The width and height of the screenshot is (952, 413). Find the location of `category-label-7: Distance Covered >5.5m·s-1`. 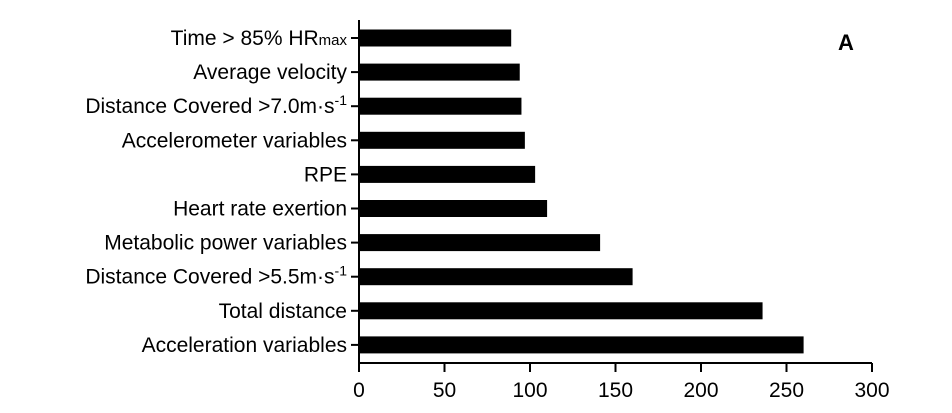

category-label-7: Distance Covered >5.5m·s-1 is located at coordinates (216, 276).